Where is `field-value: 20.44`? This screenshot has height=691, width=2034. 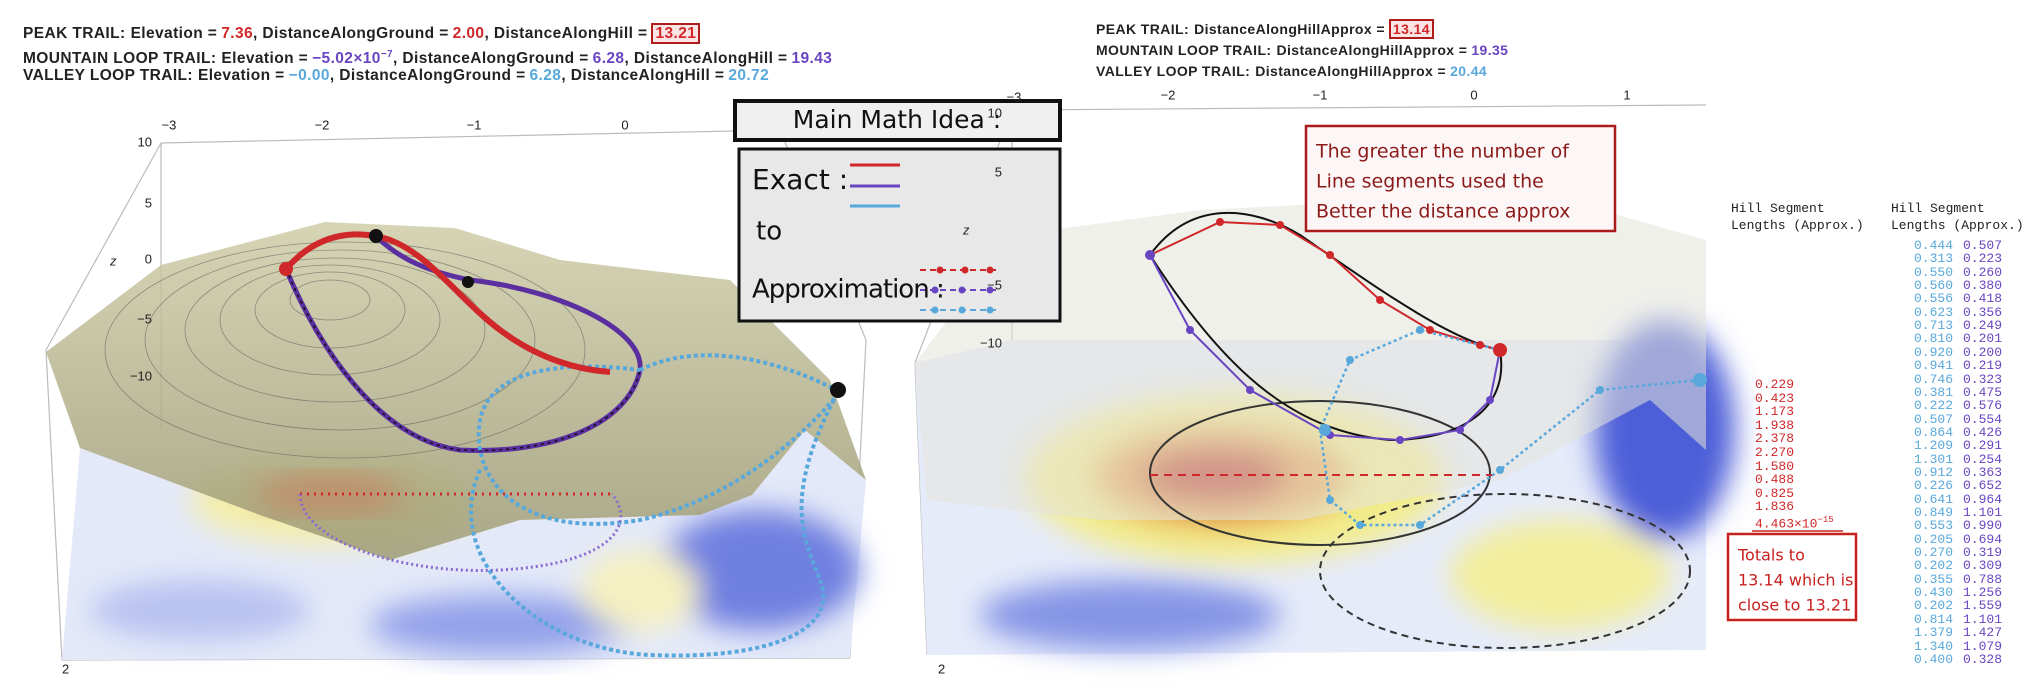
field-value: 20.44 is located at coordinates (1468, 71).